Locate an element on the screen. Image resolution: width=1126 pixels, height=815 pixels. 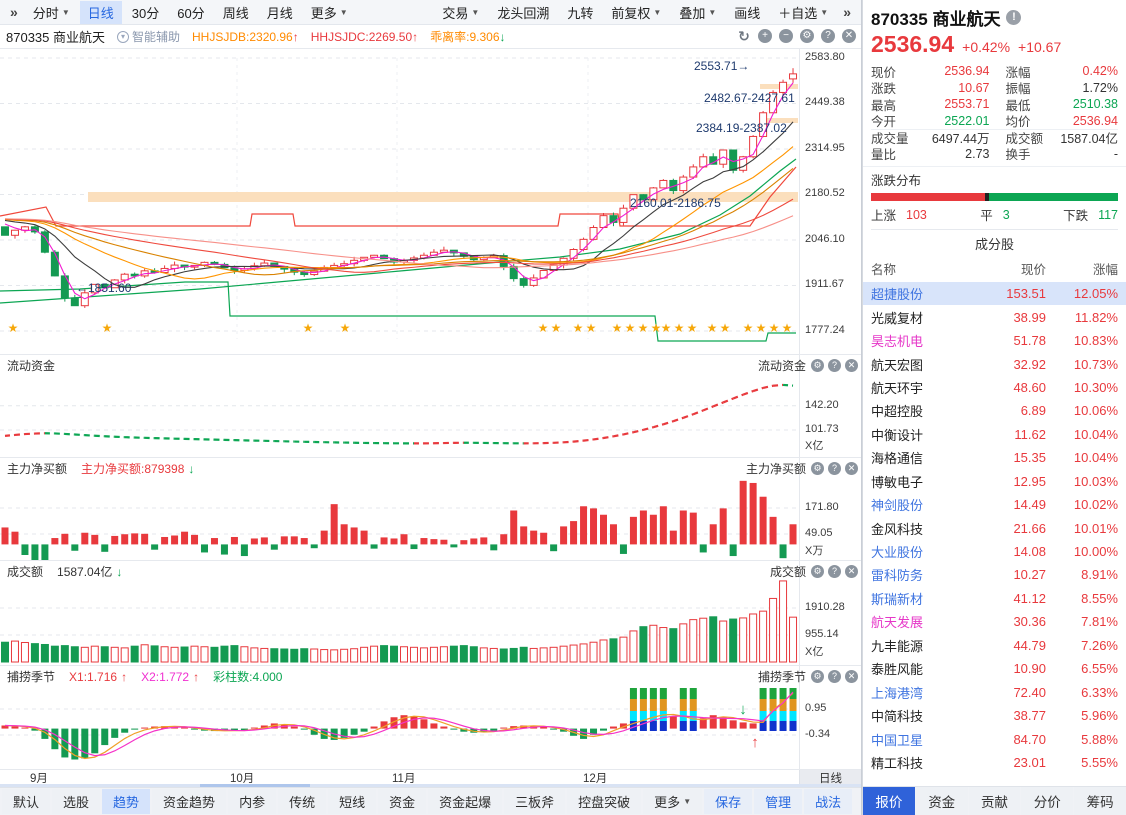
tab-60分: 60分 is located at coordinates (190, 12).